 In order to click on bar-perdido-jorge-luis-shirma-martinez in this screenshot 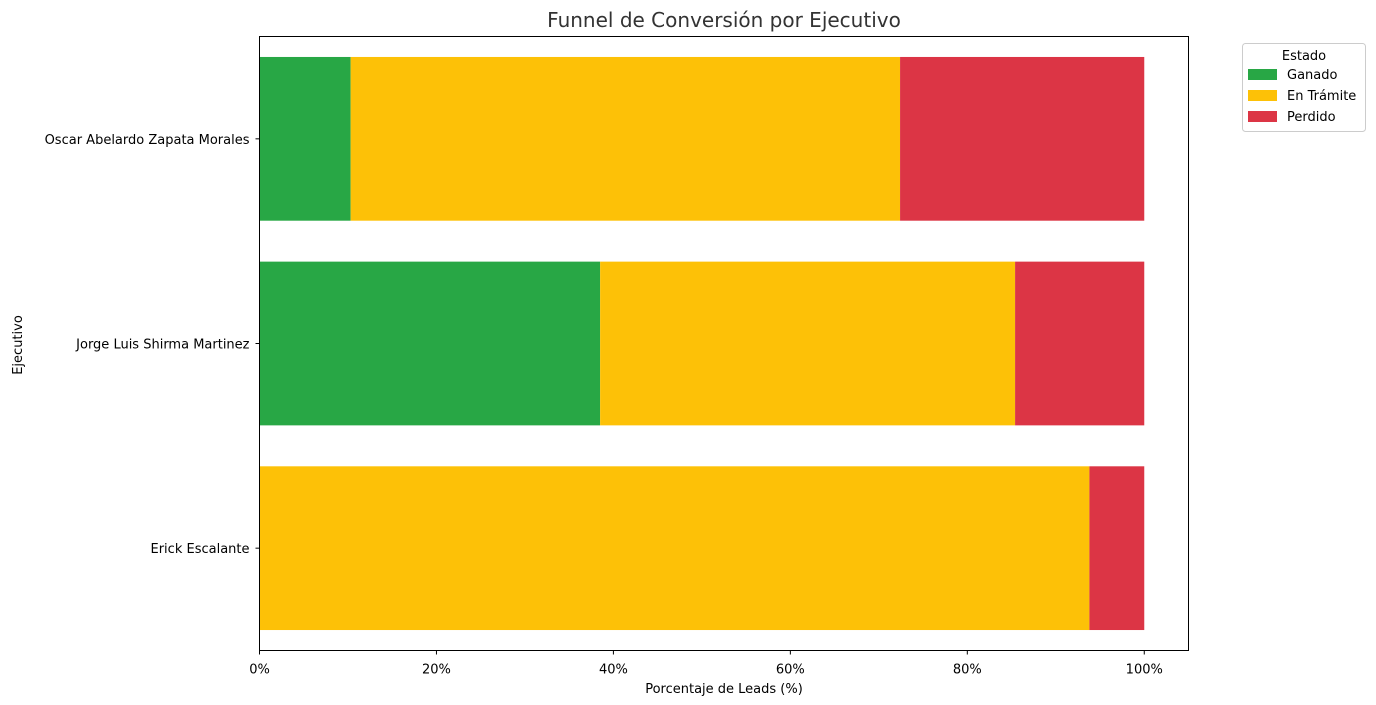, I will do `click(1080, 343)`.